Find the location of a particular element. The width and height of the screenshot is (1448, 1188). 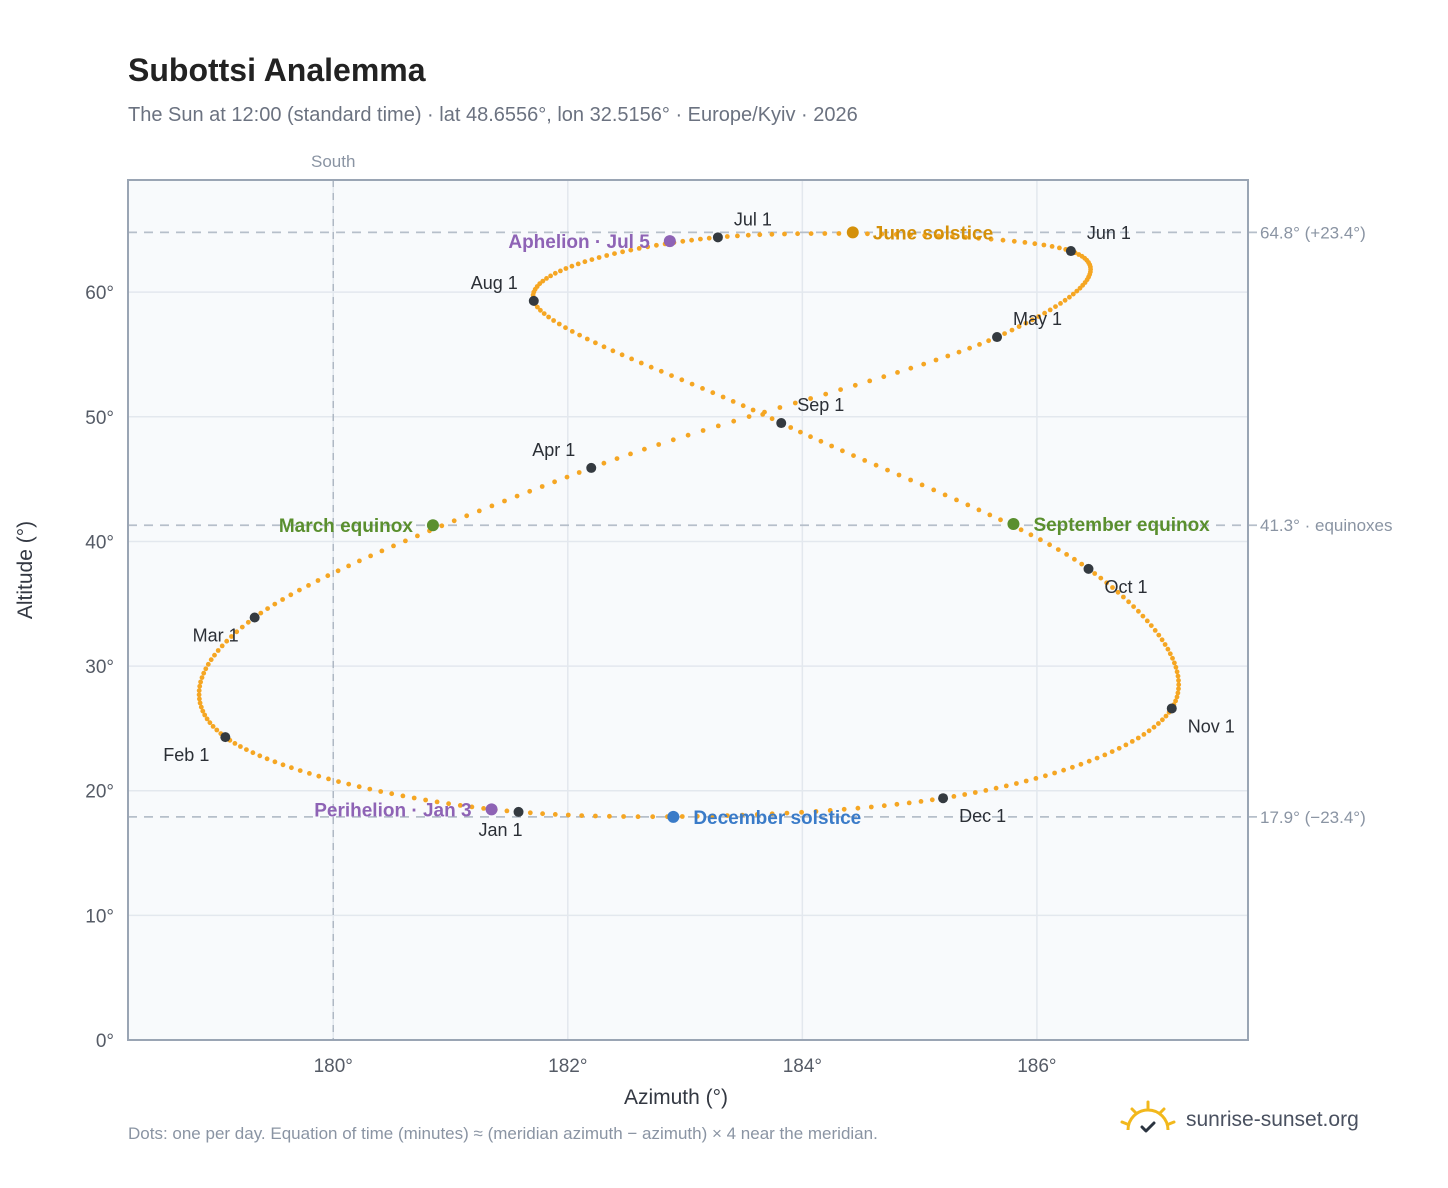

brand: sunrise-sunset.org is located at coordinates (1239, 1120).